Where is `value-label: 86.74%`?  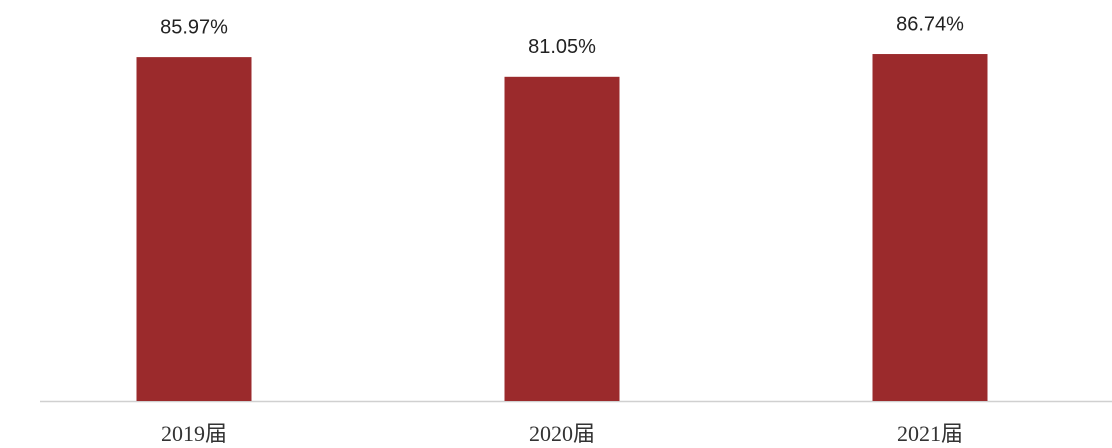
value-label: 86.74% is located at coordinates (930, 24).